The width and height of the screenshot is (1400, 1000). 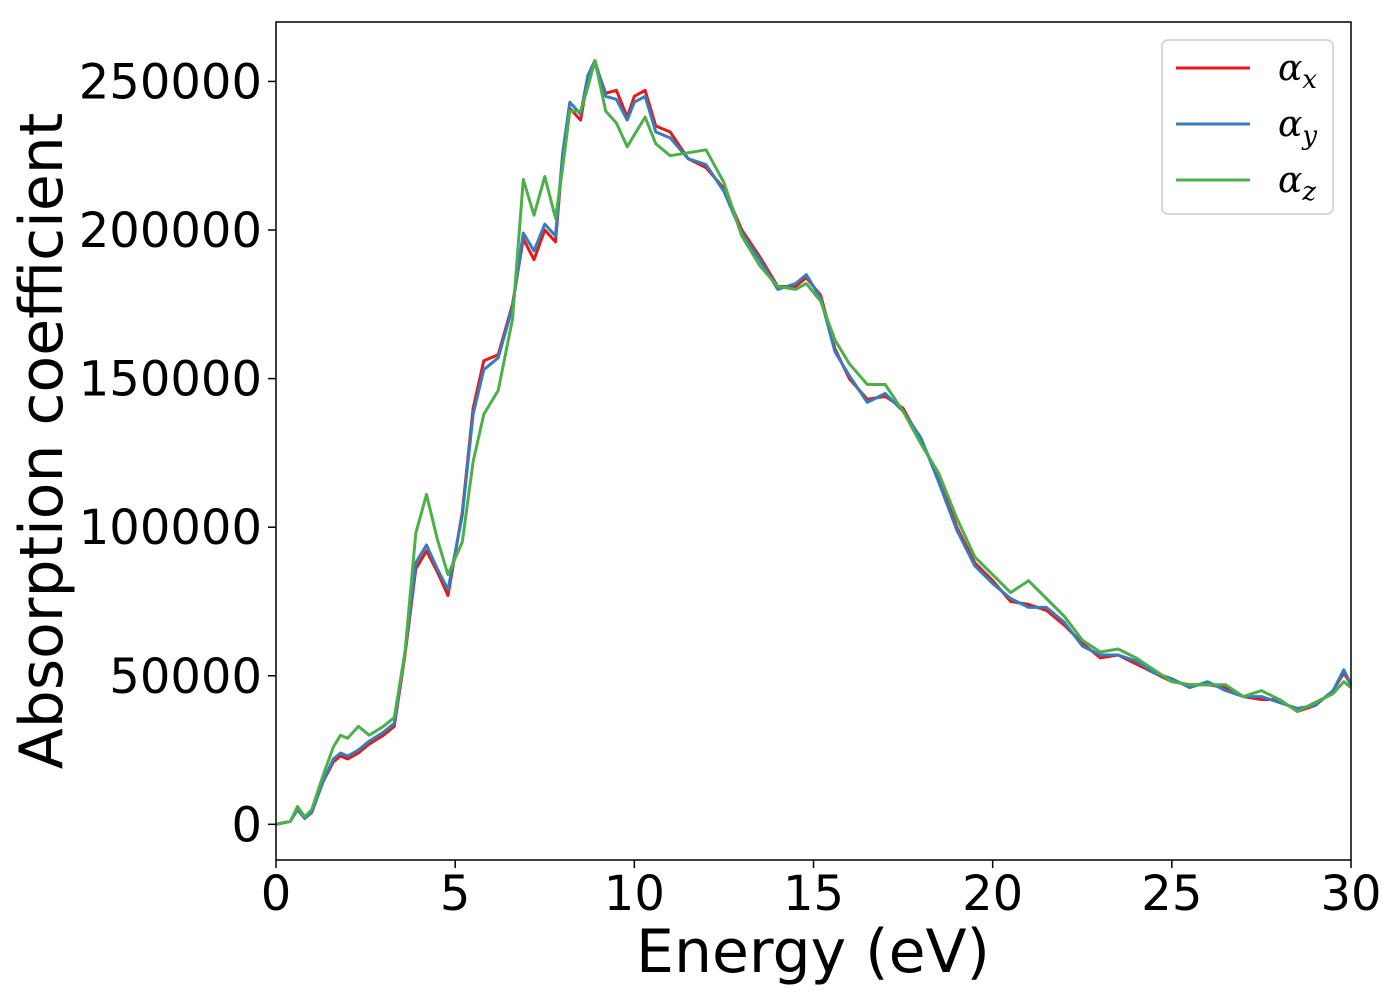 I want to click on y-tick-label: 100000, so click(x=170, y=528).